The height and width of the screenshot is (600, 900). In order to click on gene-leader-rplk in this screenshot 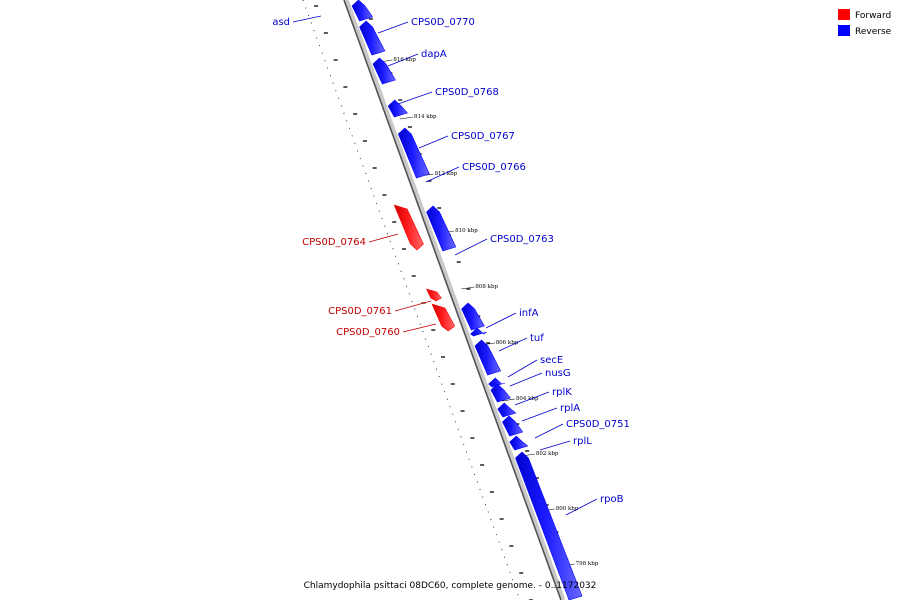, I will do `click(532, 398)`.